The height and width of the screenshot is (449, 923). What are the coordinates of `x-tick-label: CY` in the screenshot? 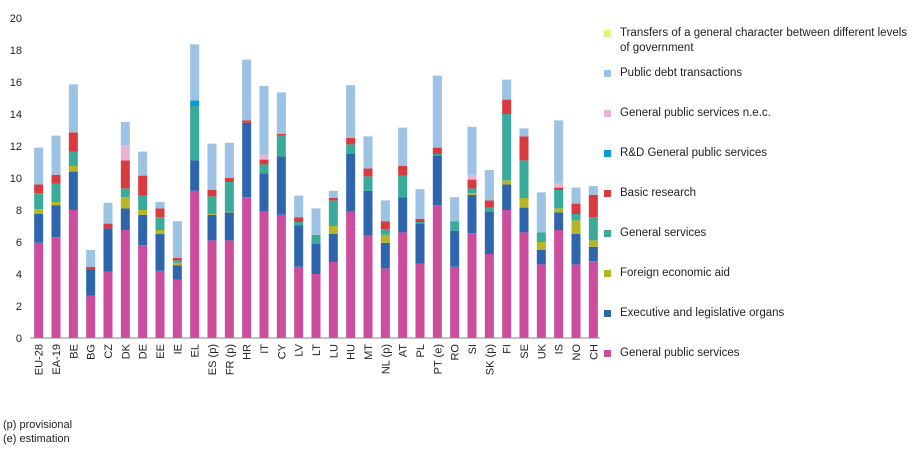 It's located at (282, 351).